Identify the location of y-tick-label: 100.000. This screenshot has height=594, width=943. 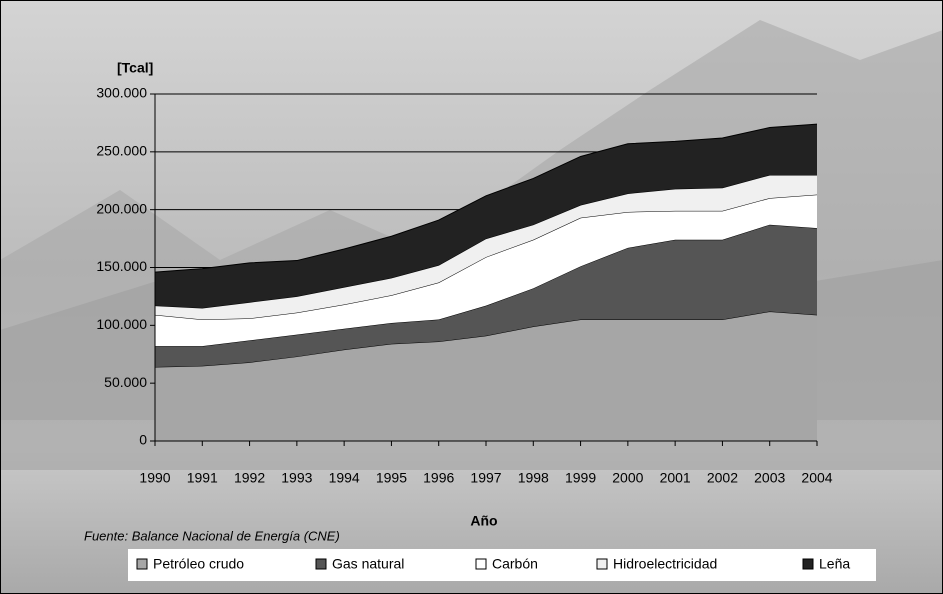
(121, 324).